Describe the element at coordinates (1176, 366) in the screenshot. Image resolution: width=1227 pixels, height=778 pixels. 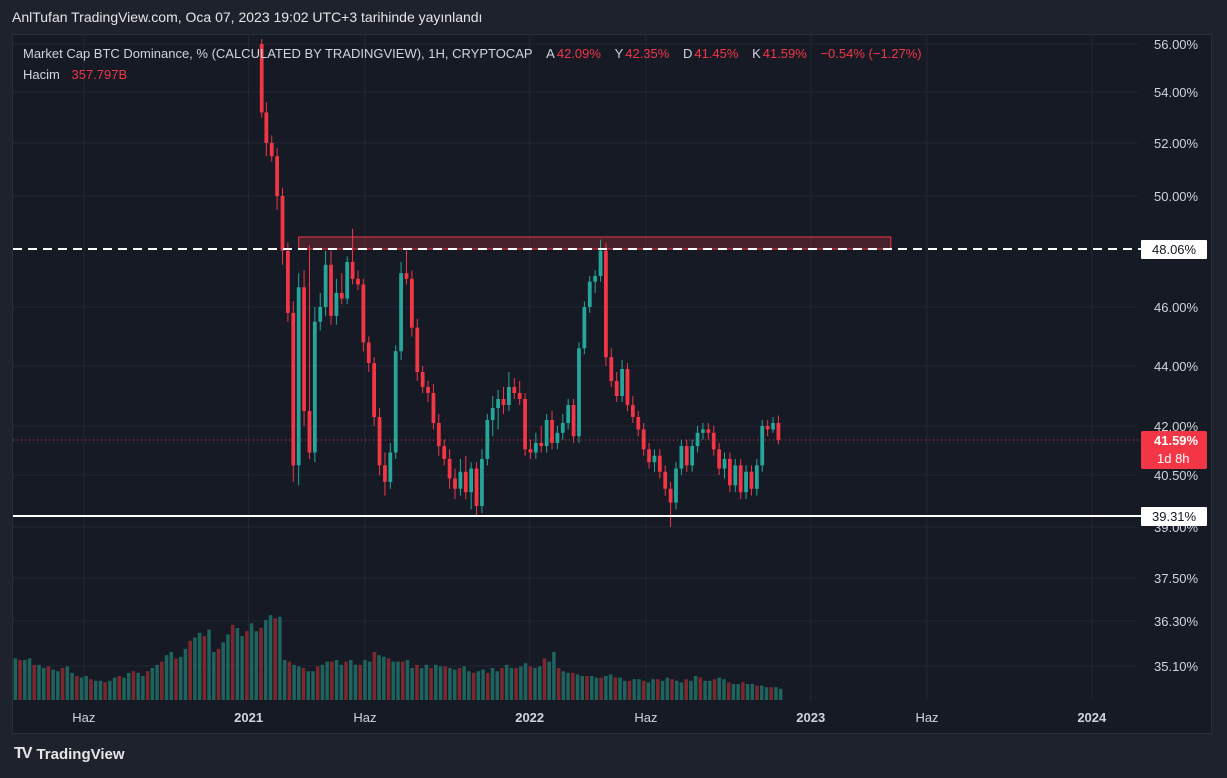
I see `price-axis-label: 44.00%` at that location.